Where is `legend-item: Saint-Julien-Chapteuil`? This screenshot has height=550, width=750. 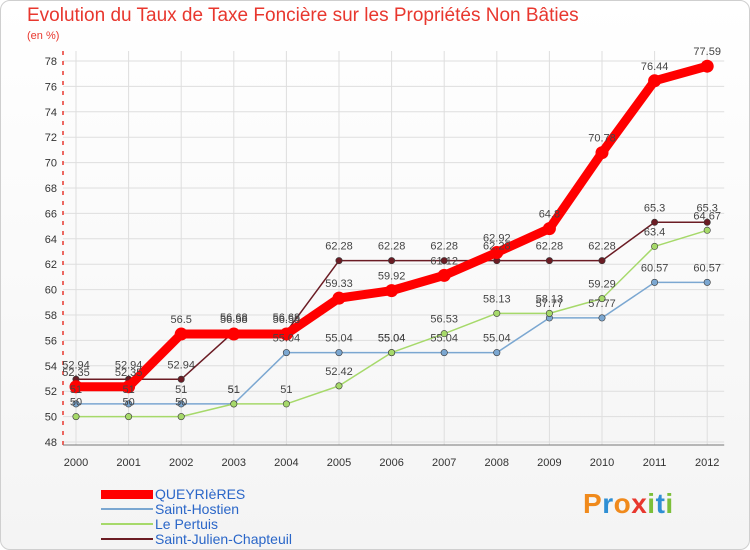
legend-item: Saint-Julien-Chapteuil is located at coordinates (221, 539).